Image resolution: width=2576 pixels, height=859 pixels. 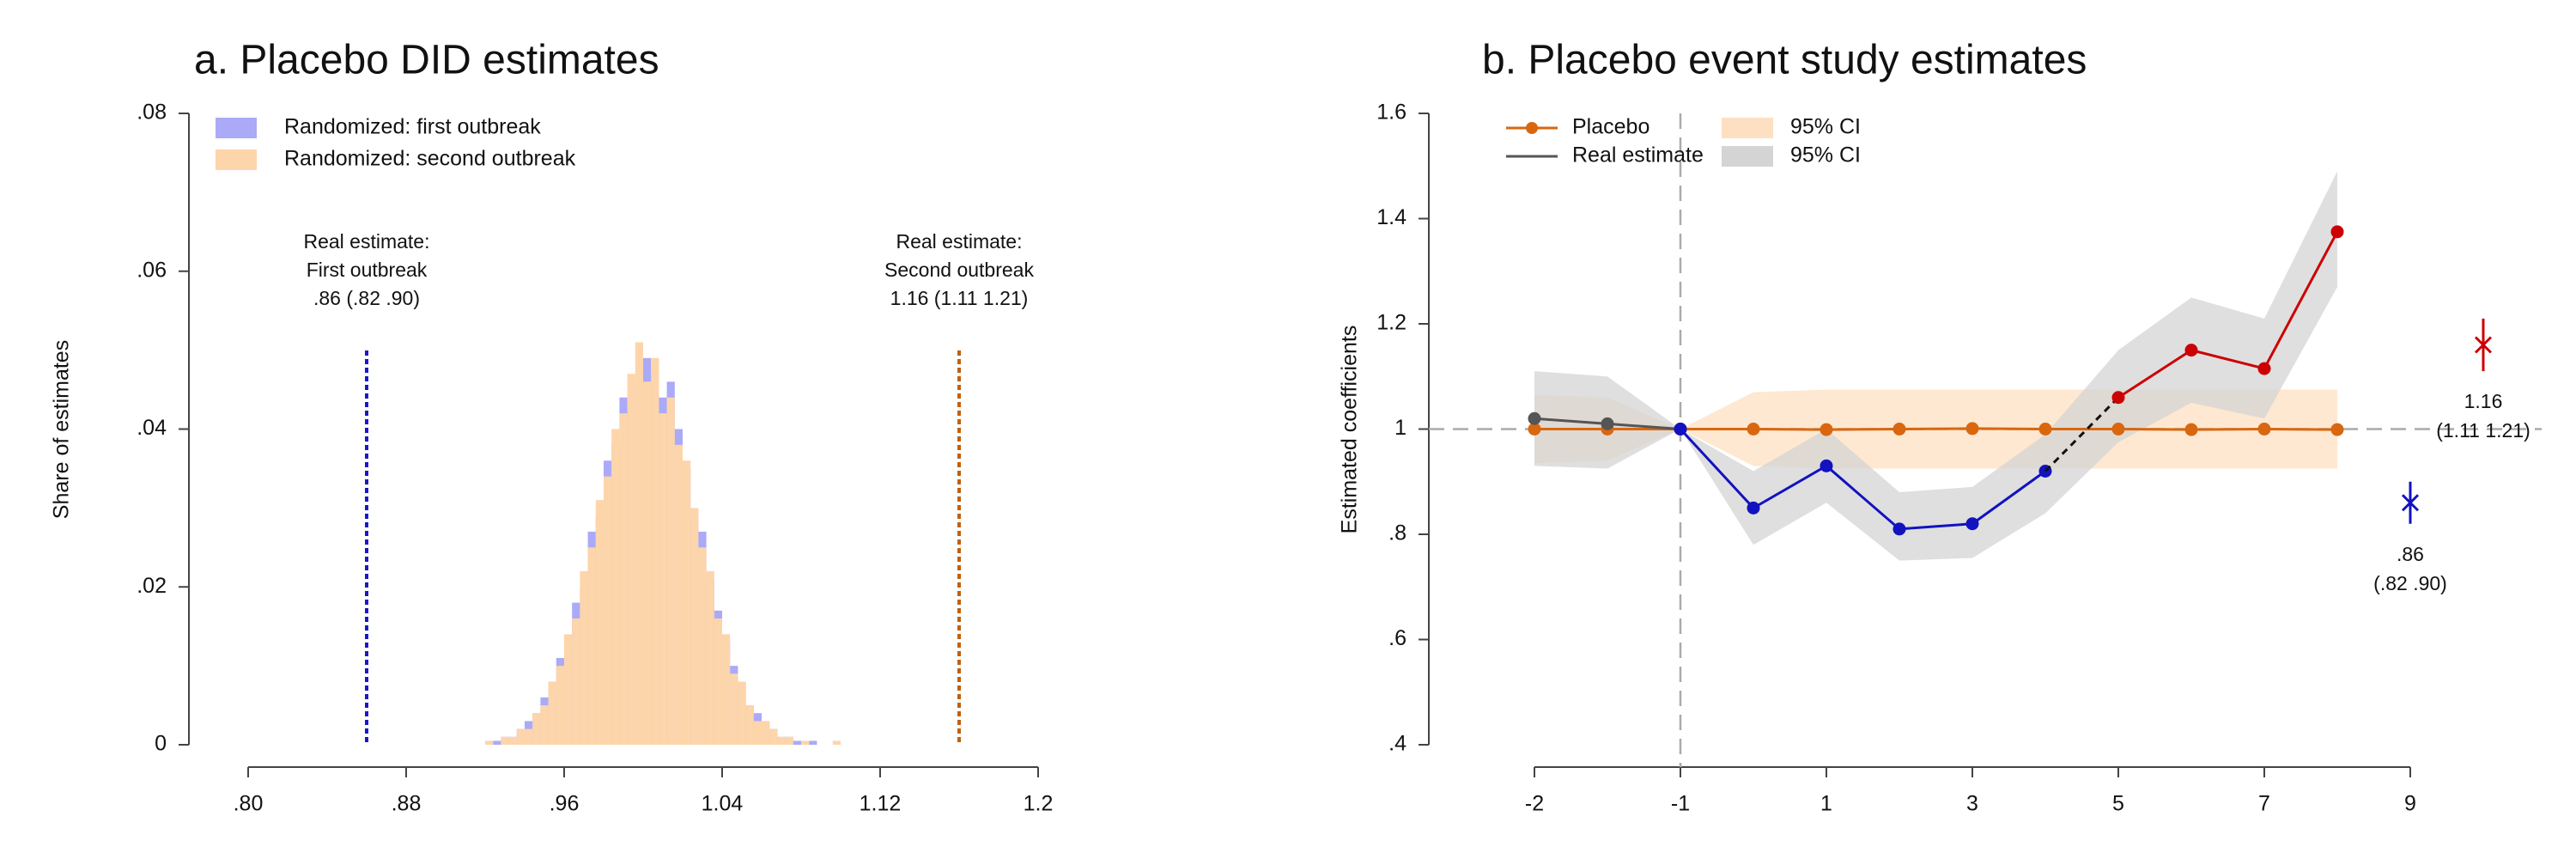 I want to click on x-tick-label: 9, so click(x=2410, y=804).